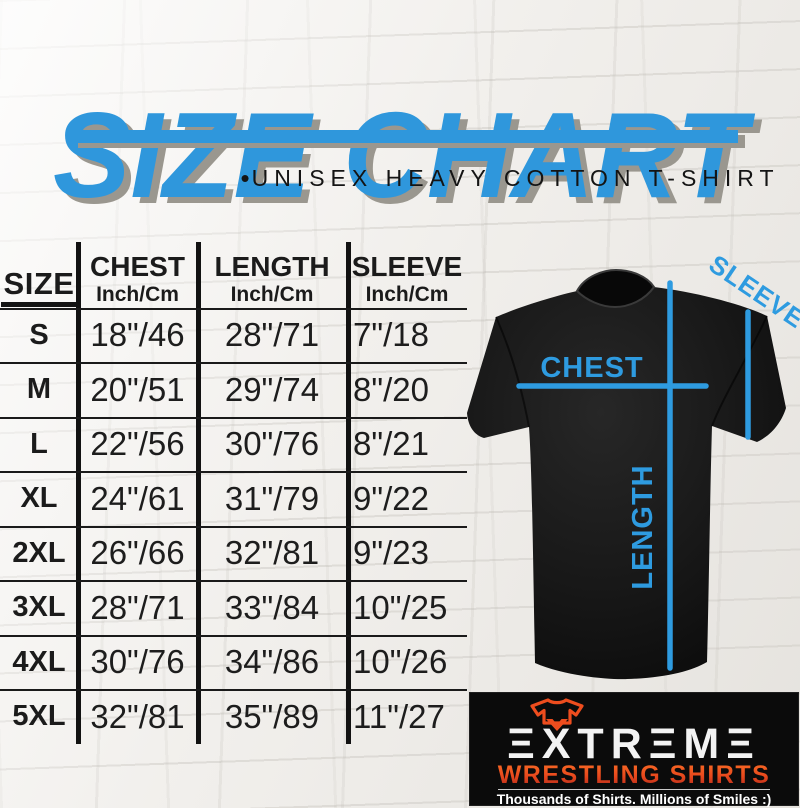 Image resolution: width=800 pixels, height=808 pixels. What do you see at coordinates (272, 607) in the screenshot?
I see `cell-length: 33"/84` at bounding box center [272, 607].